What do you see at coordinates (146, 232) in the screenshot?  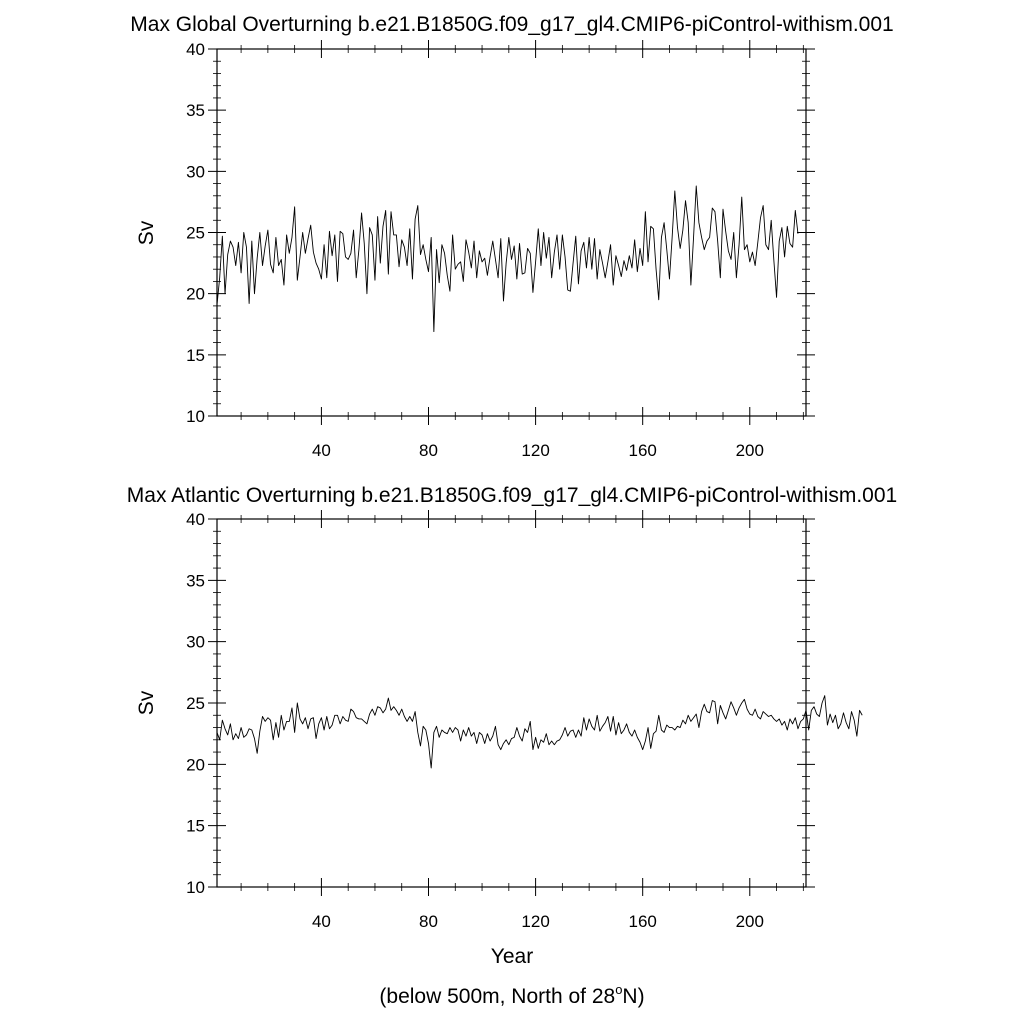 I see `global-y-axis-label: Sv` at bounding box center [146, 232].